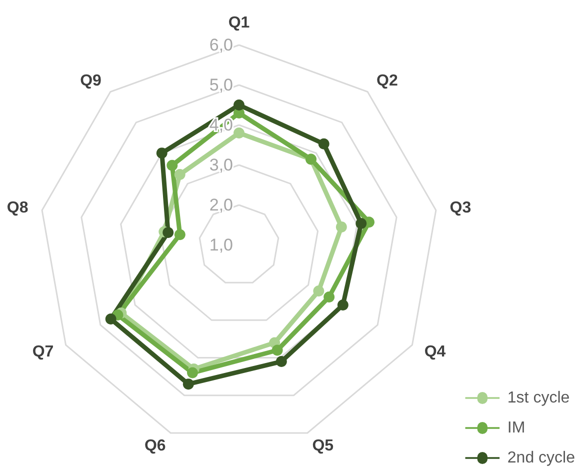 The height and width of the screenshot is (471, 585). What do you see at coordinates (538, 398) in the screenshot?
I see `legend-label: 1st cycle` at bounding box center [538, 398].